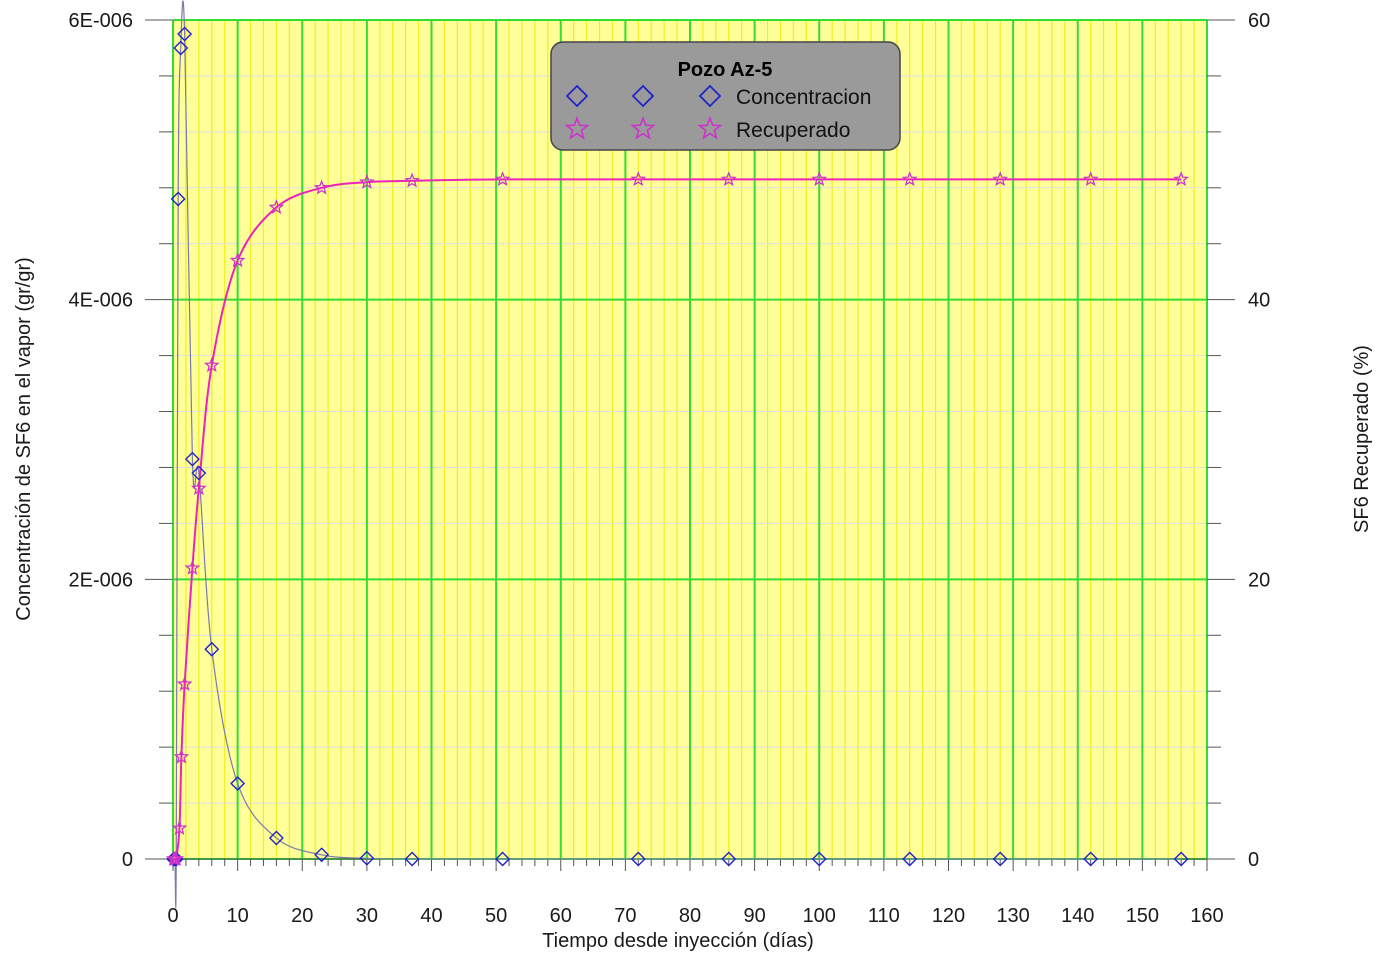  Describe the element at coordinates (678, 941) in the screenshot. I see `x-axis-title: Tiempo desde inyección (días)` at that location.